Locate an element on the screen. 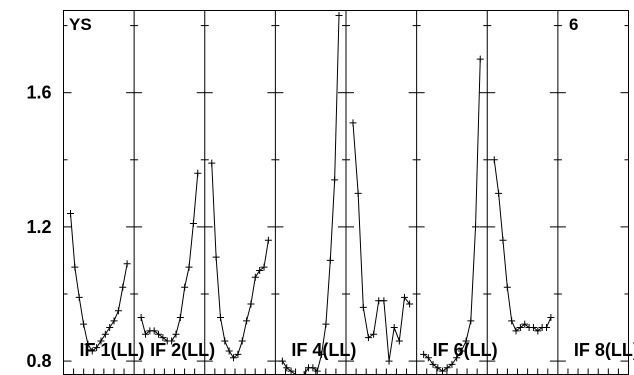 Image resolution: width=634 pixels, height=375 pixels. title-left: YS is located at coordinates (80, 24).